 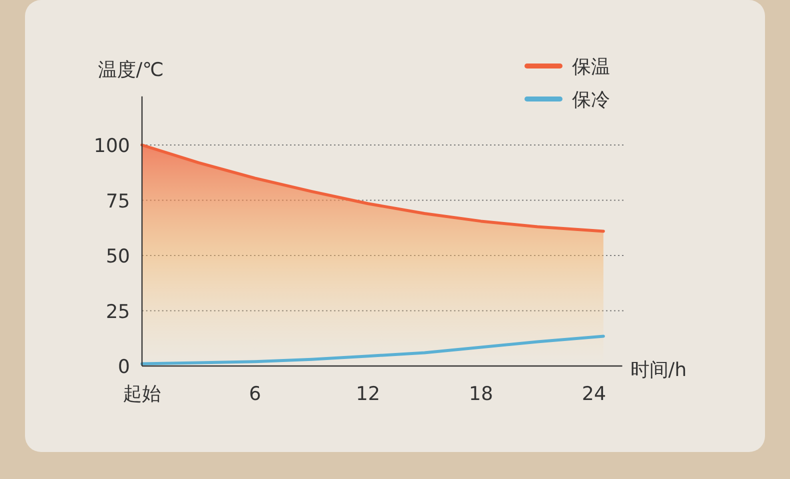 I want to click on x-tick-label: 6, so click(x=255, y=394).